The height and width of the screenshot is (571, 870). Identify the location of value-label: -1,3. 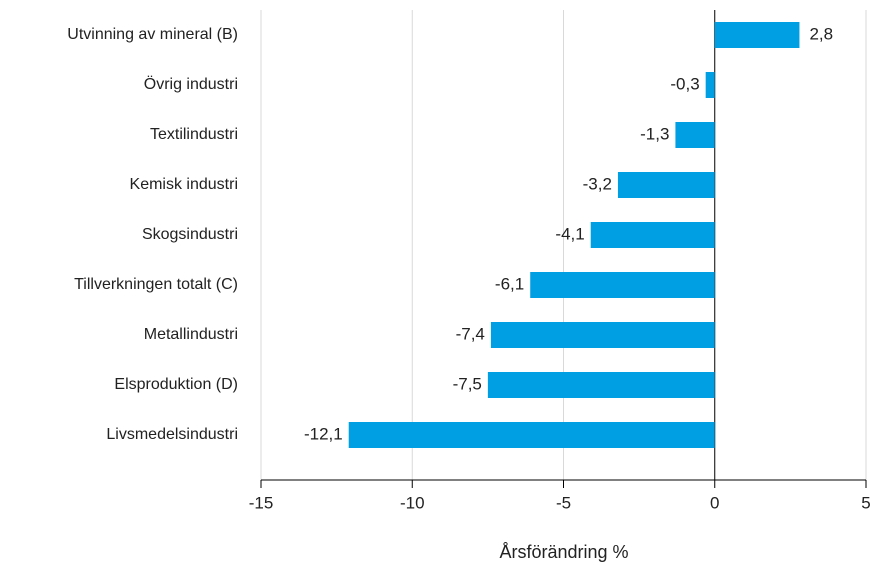
(654, 133).